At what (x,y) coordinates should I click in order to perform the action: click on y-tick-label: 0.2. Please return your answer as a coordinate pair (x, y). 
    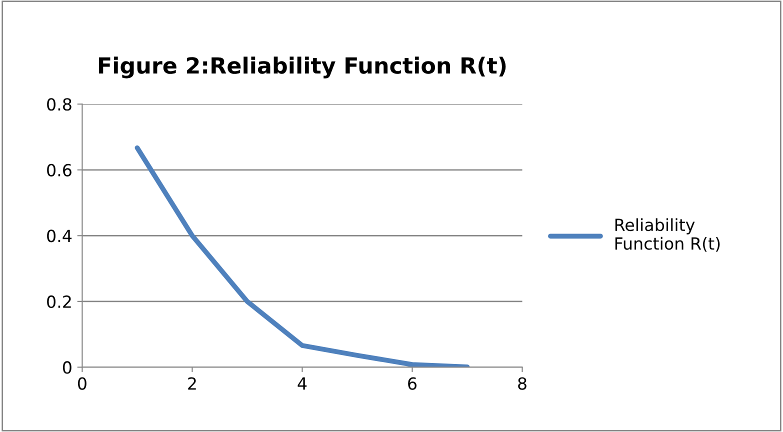
    Looking at the image, I should click on (59, 301).